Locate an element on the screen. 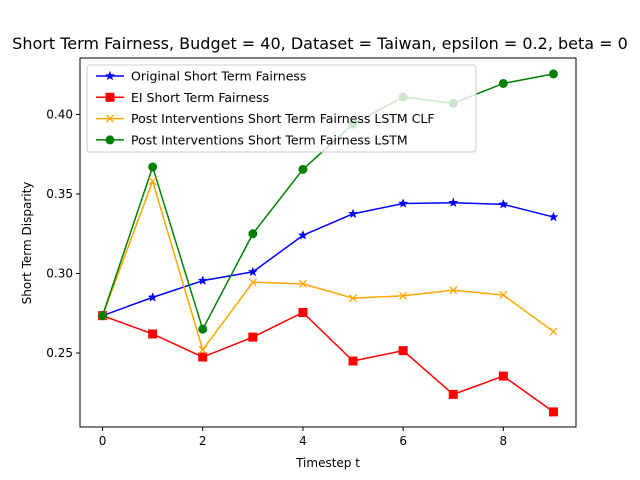  x-axis: 0 2 4 6 8 is located at coordinates (303, 437).